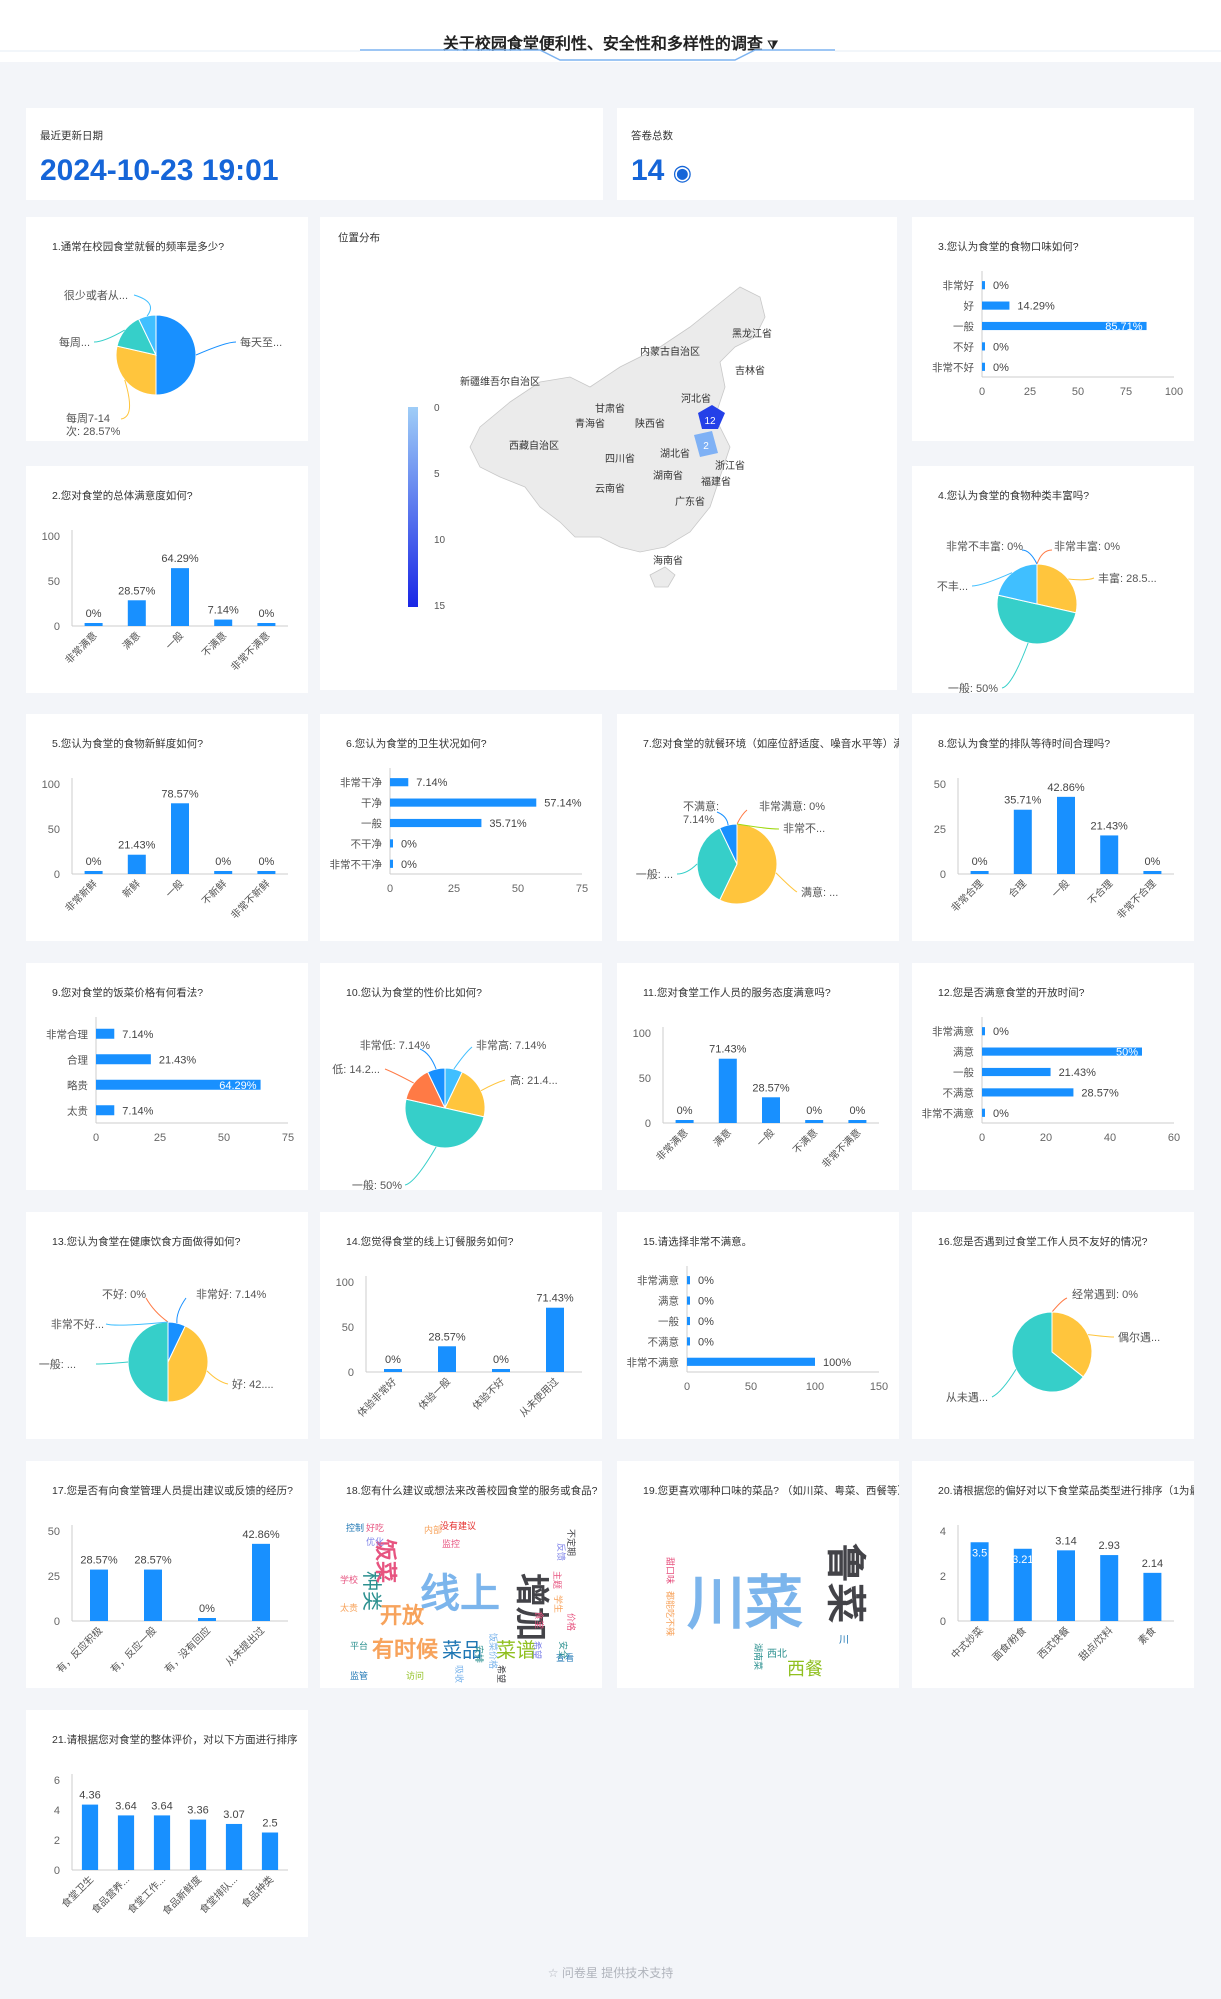  Describe the element at coordinates (1053, 1642) in the screenshot. I see `x-tick-label: 西式快餐` at that location.